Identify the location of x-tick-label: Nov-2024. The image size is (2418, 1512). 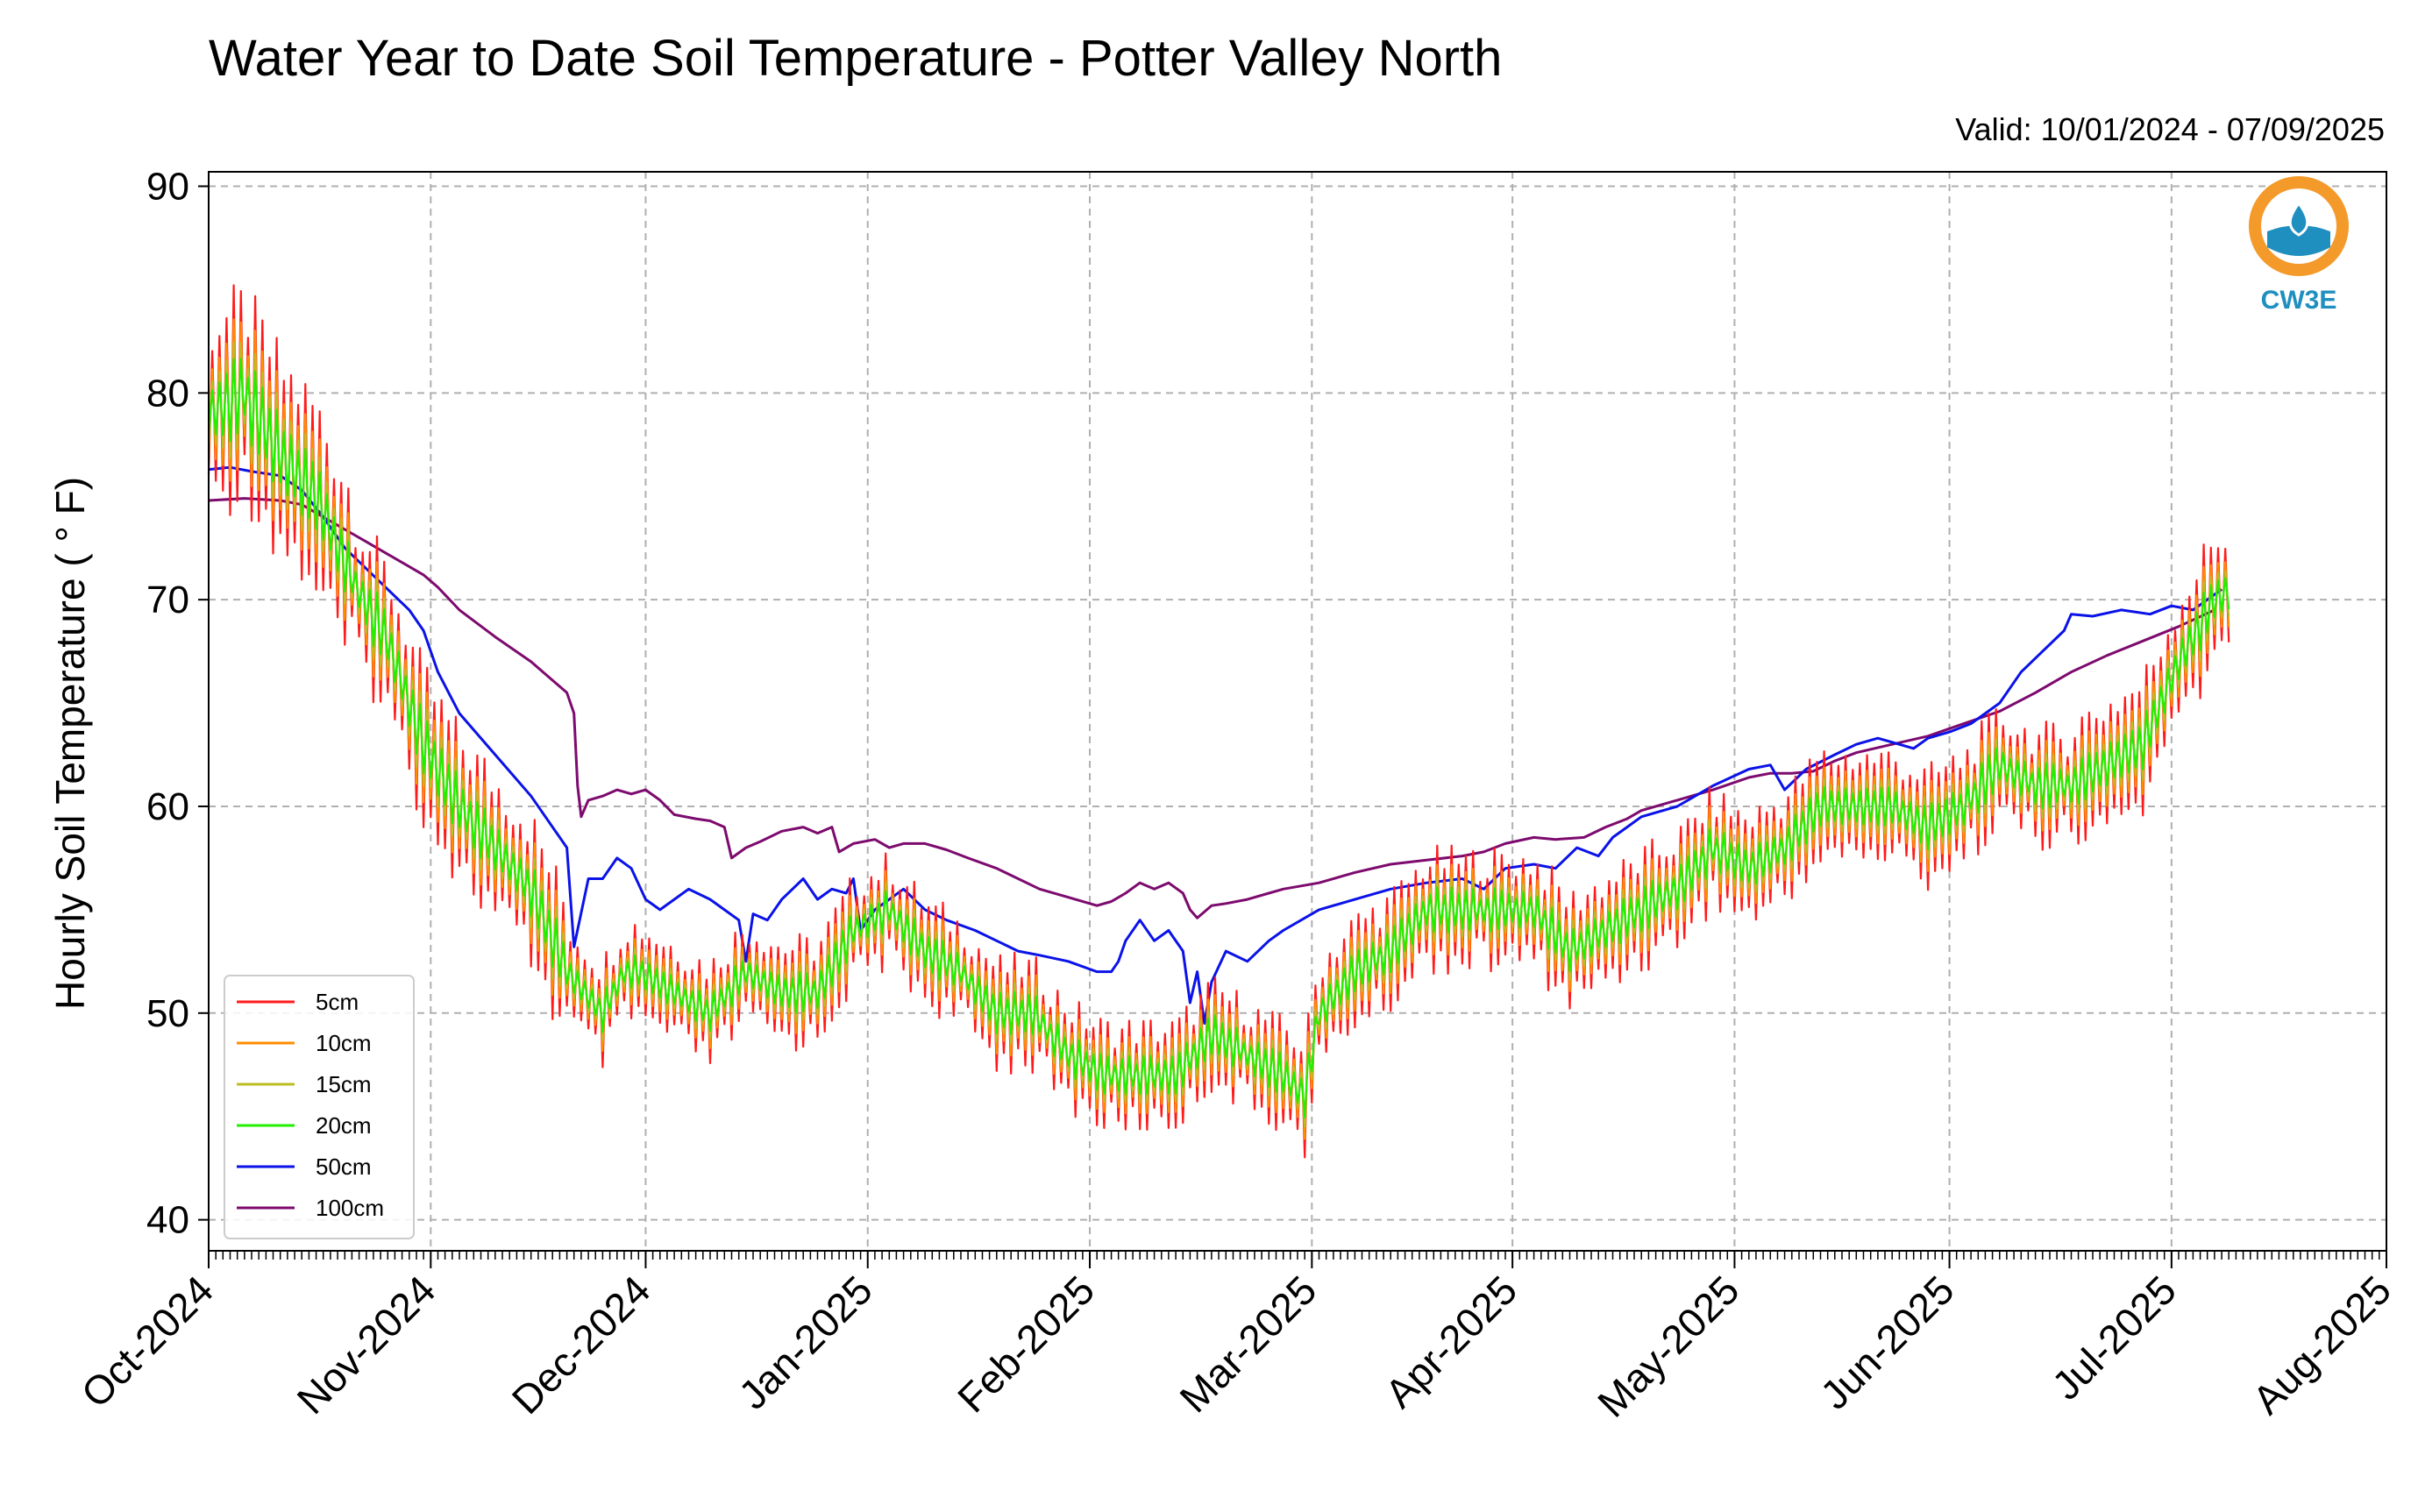
(366, 1345).